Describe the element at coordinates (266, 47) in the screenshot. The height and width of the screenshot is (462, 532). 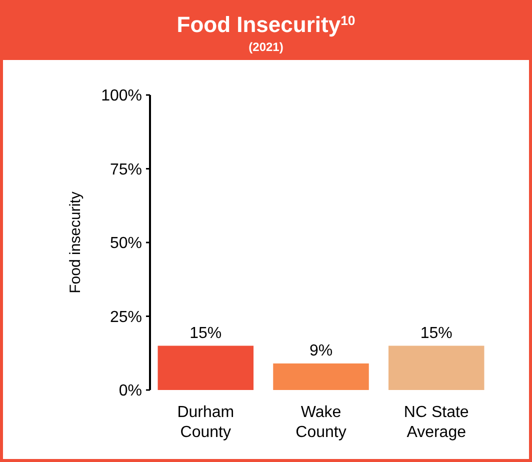
I see `chart-subtitle: (2021)` at that location.